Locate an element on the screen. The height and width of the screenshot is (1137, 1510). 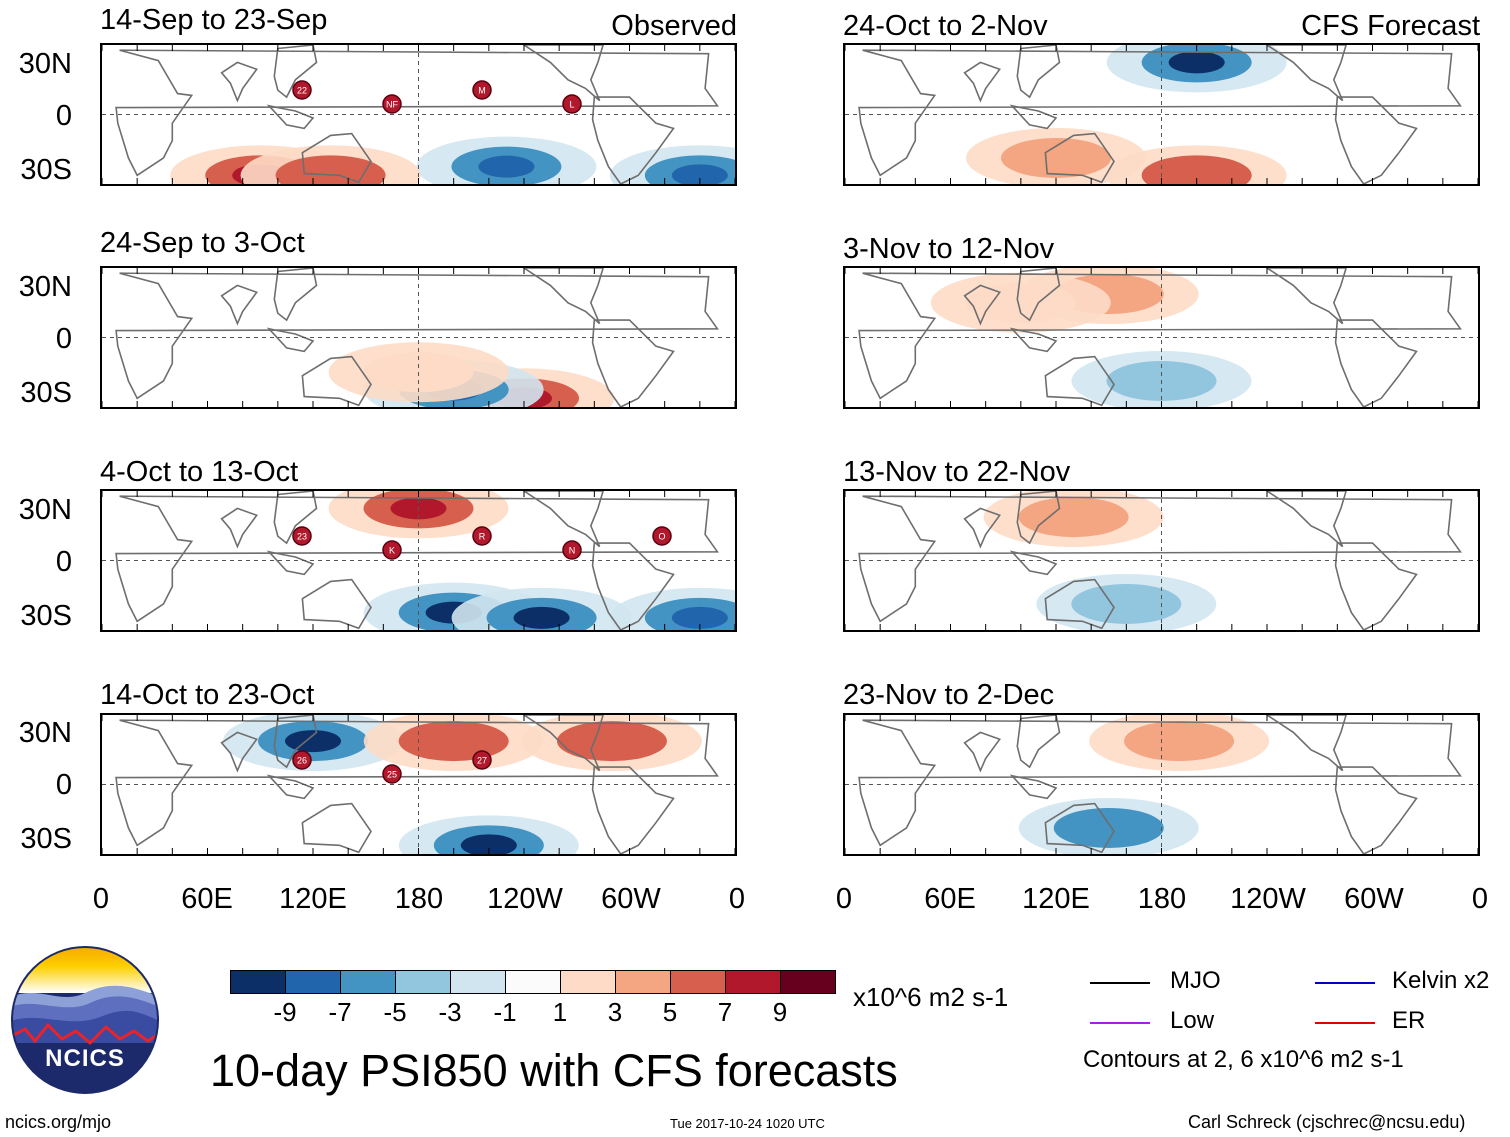
map-panel-3: 23 K R N O is located at coordinates (418, 560).